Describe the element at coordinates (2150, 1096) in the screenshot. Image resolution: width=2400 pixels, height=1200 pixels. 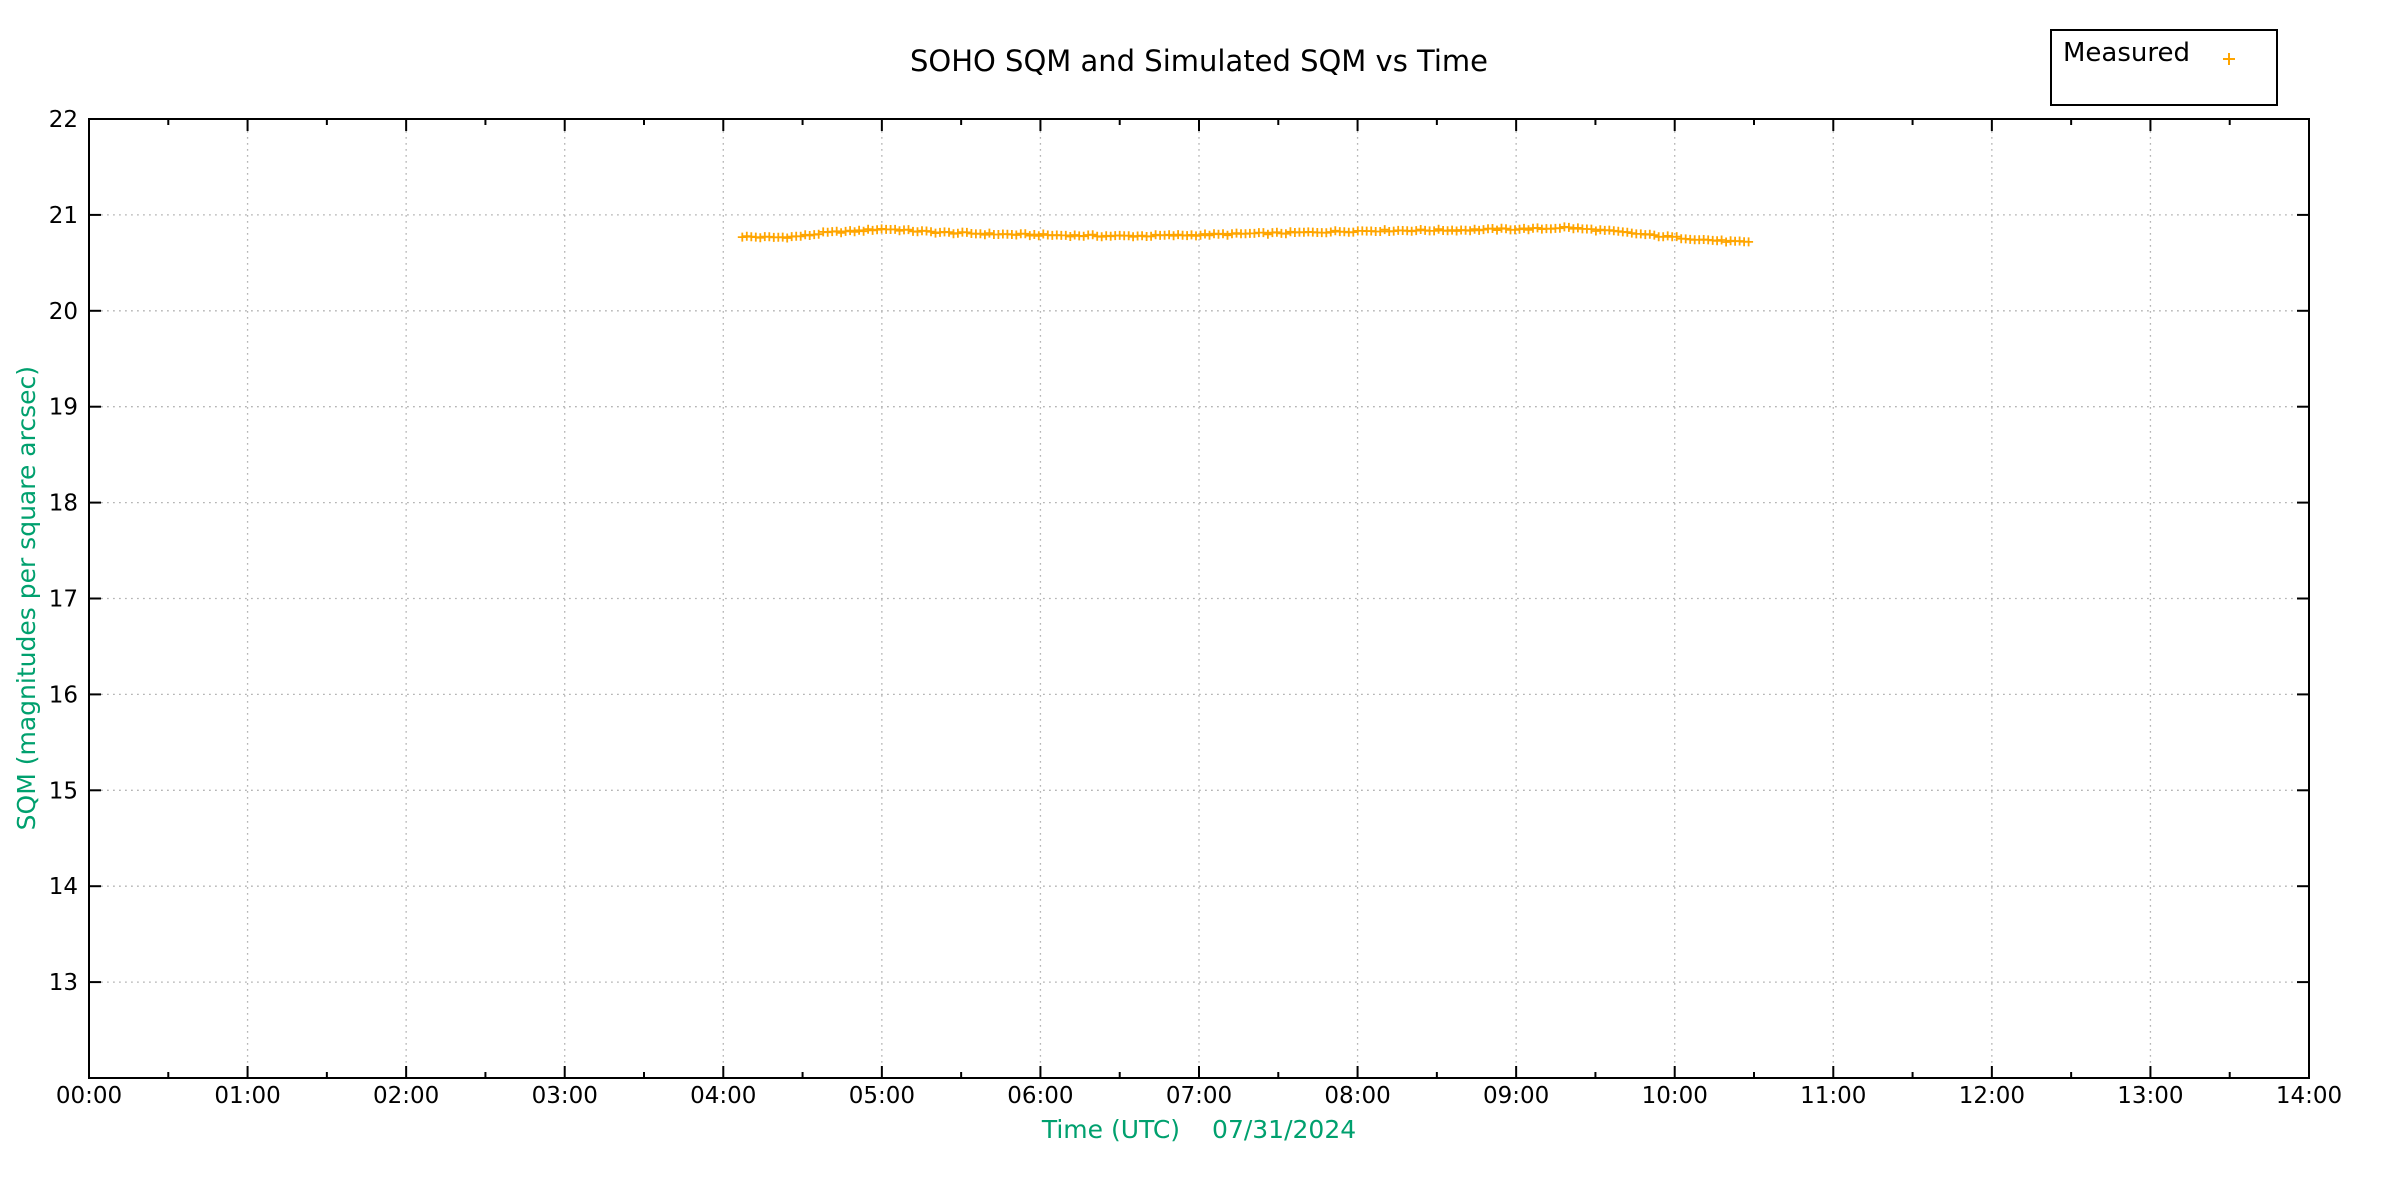
I see `x-tick-label: 13:00` at that location.